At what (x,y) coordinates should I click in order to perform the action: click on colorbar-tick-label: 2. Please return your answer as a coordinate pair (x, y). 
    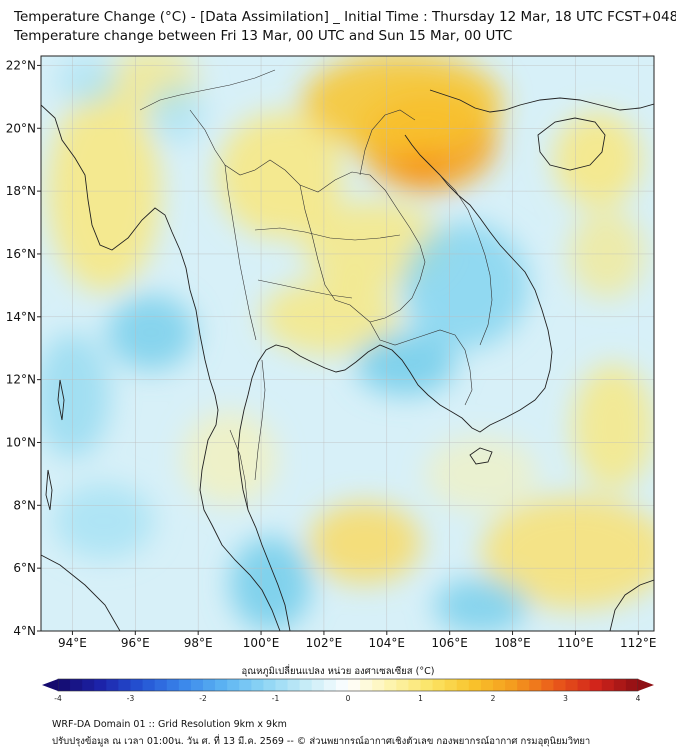
    Looking at the image, I should click on (493, 698).